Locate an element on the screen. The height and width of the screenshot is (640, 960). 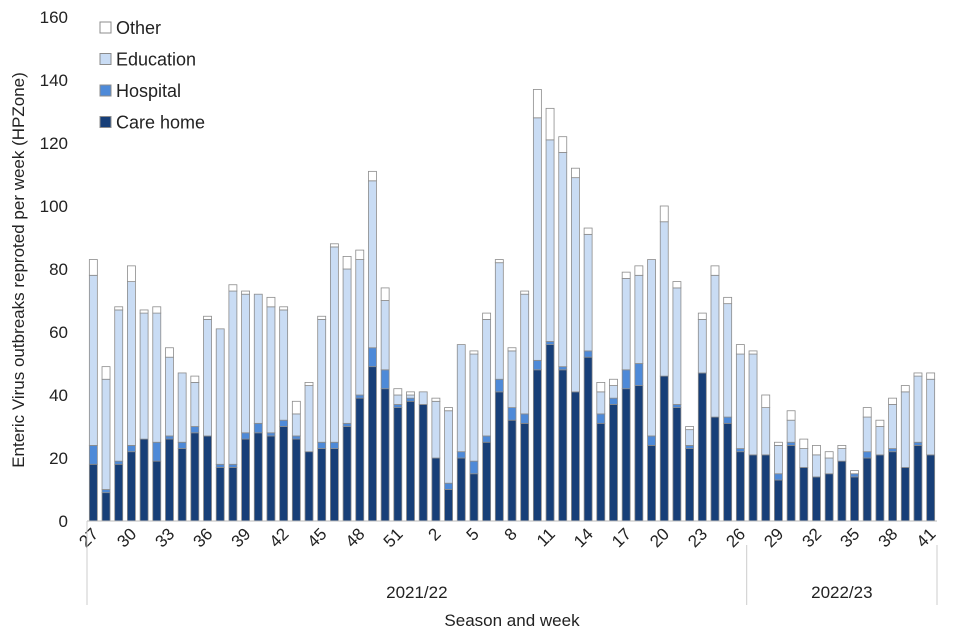
legend-label: Other is located at coordinates (138, 28).